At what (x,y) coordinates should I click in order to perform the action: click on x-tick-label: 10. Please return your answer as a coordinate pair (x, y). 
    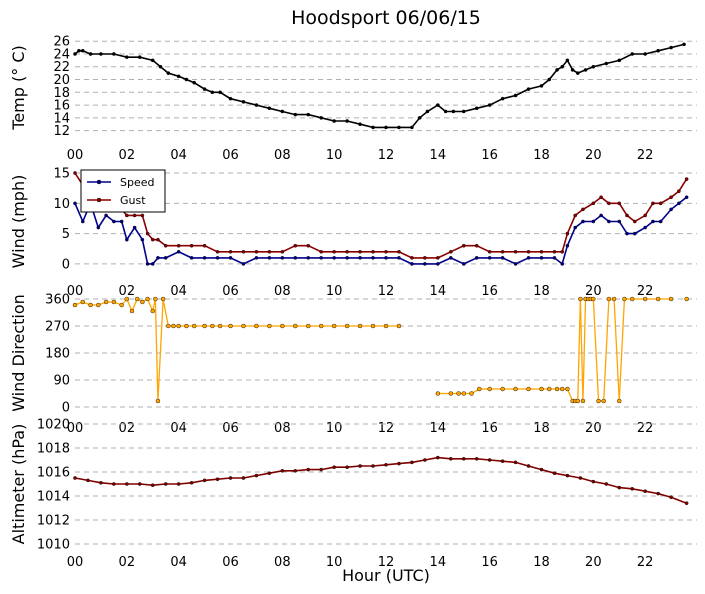
    Looking at the image, I should click on (334, 291).